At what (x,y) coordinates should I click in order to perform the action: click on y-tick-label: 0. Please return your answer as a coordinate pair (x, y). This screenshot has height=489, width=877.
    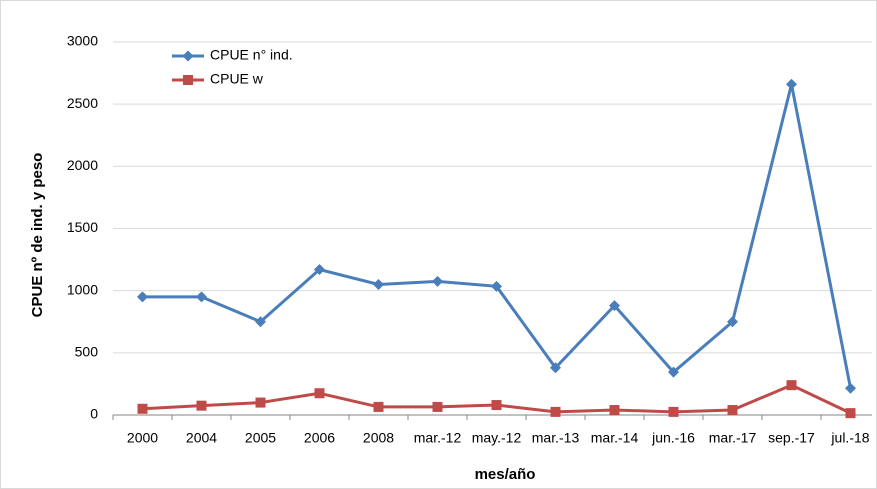
    Looking at the image, I should click on (94, 414).